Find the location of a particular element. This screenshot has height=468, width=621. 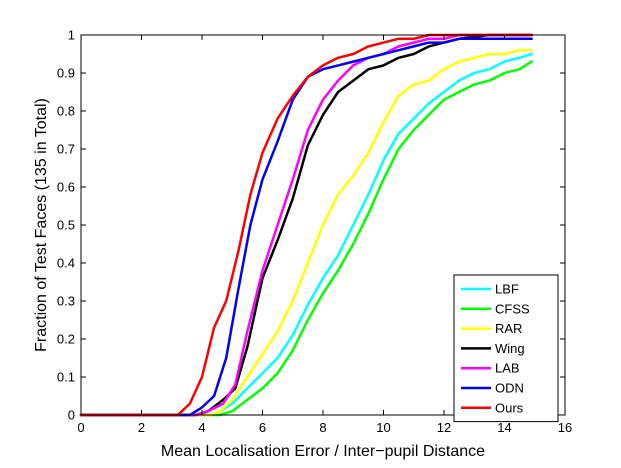

x-tick-label: 10 is located at coordinates (383, 427).